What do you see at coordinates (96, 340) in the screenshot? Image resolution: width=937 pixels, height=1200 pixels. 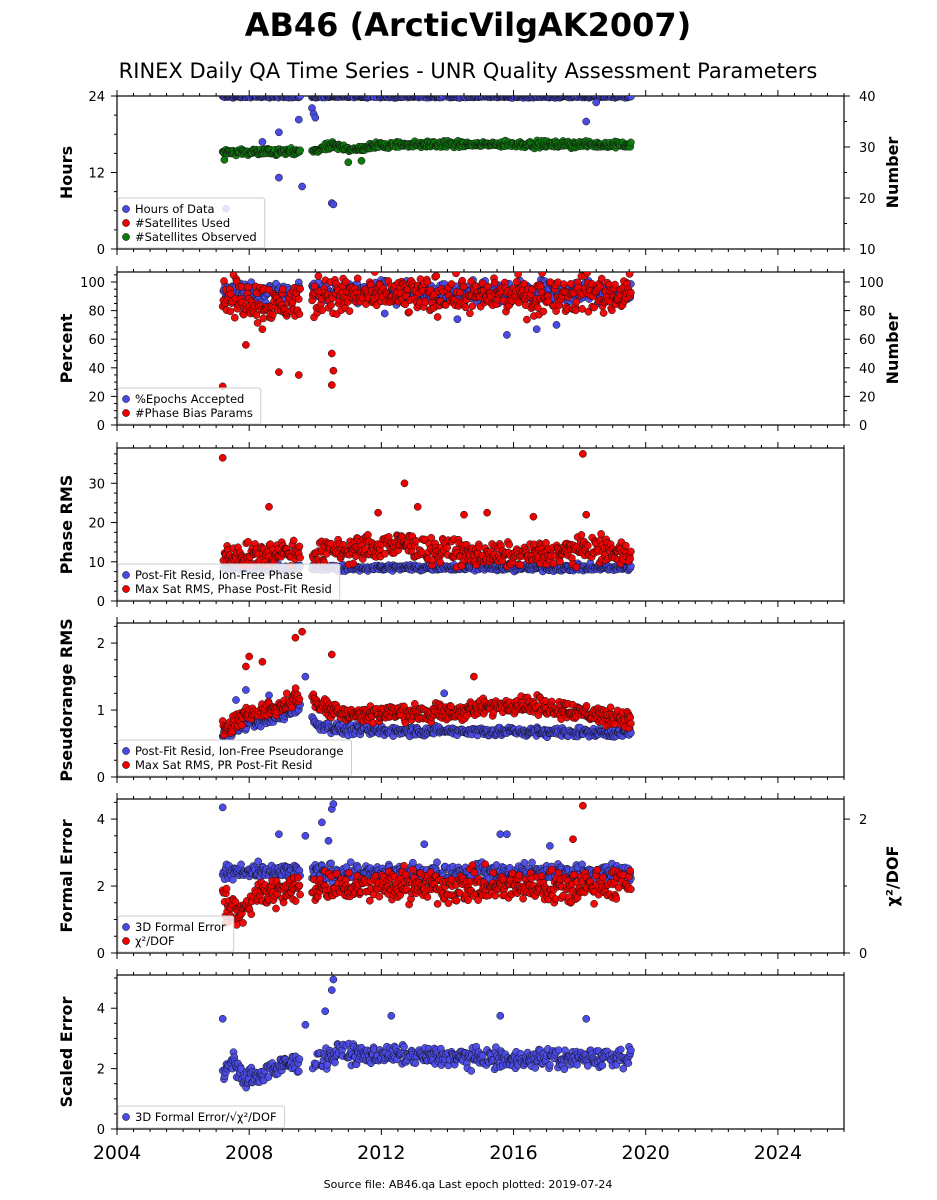 I see `y-tick-label: 60` at bounding box center [96, 340].